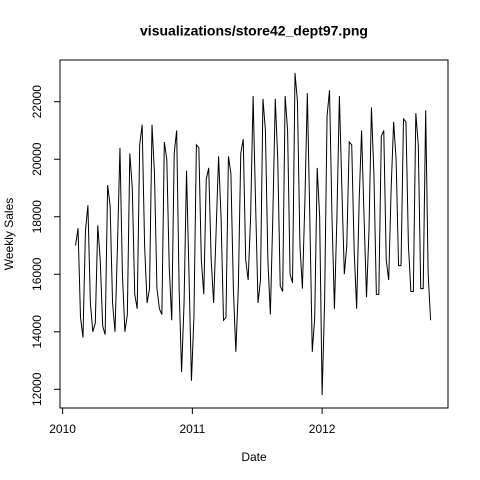 This screenshot has width=480, height=480. Describe the element at coordinates (37, 389) in the screenshot. I see `y-tick-label: 12000` at that location.